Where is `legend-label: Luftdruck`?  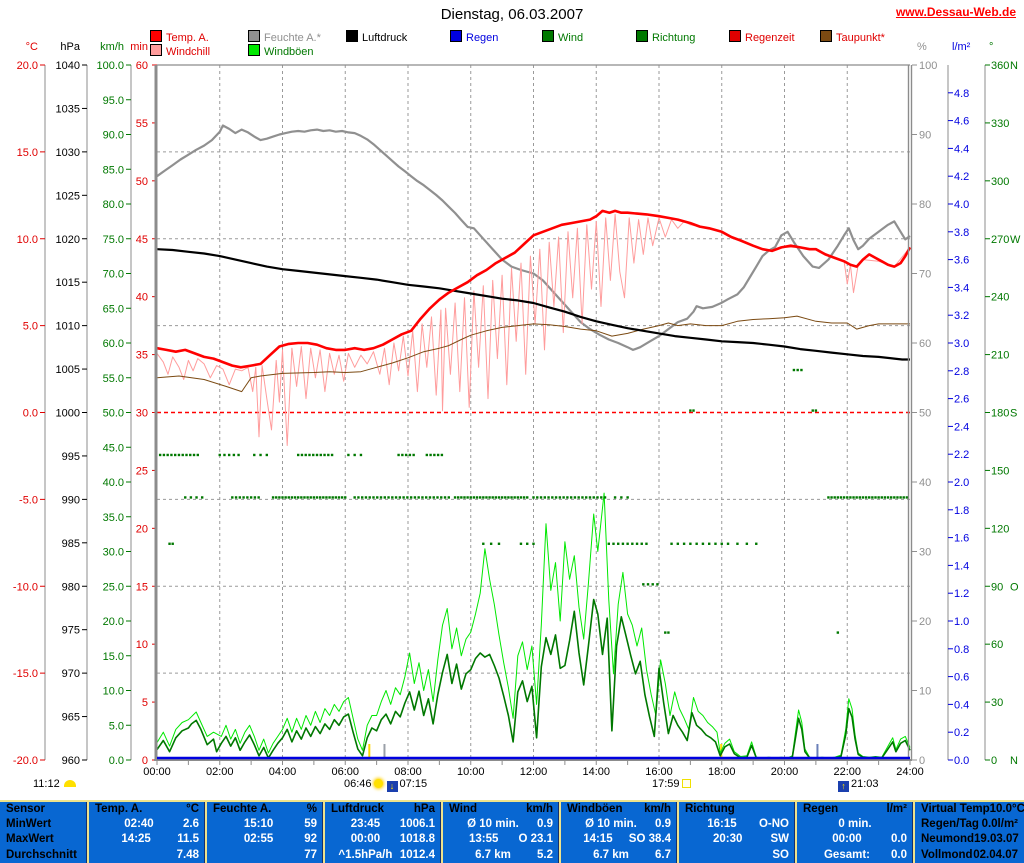 legend-label: Luftdruck is located at coordinates (385, 38).